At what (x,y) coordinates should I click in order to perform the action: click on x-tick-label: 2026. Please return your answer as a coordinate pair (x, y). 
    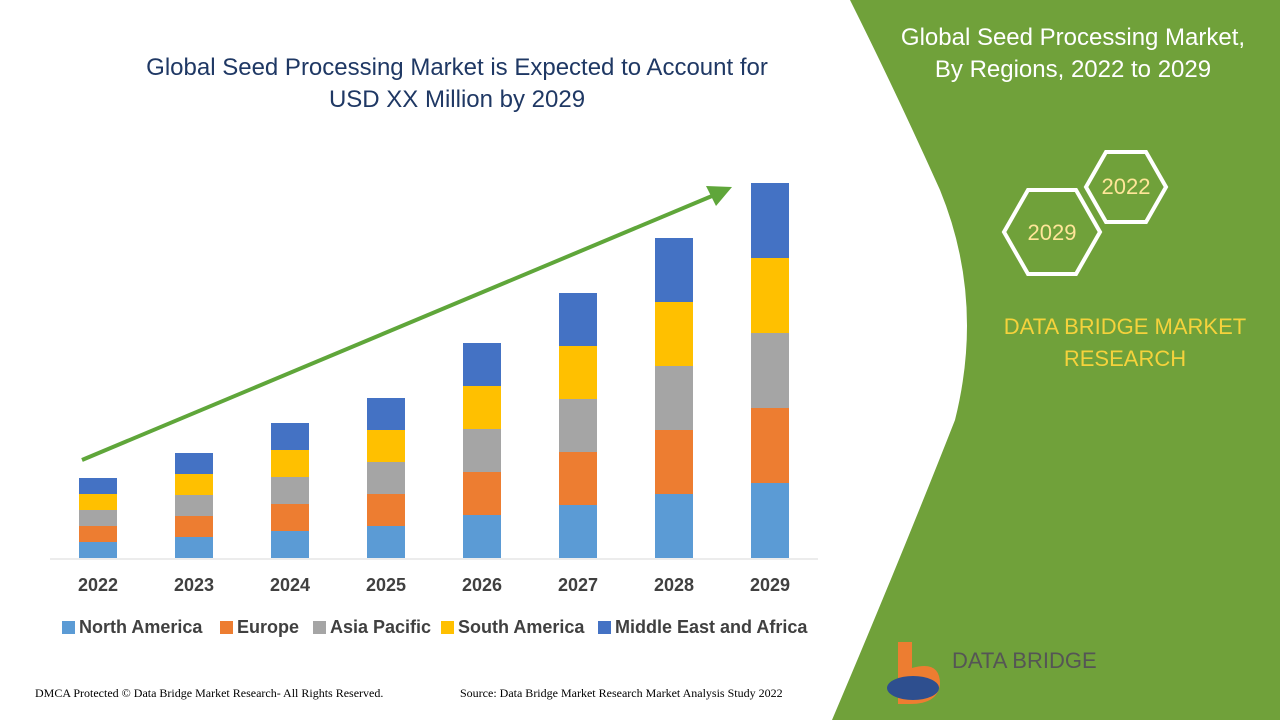
    Looking at the image, I should click on (482, 585).